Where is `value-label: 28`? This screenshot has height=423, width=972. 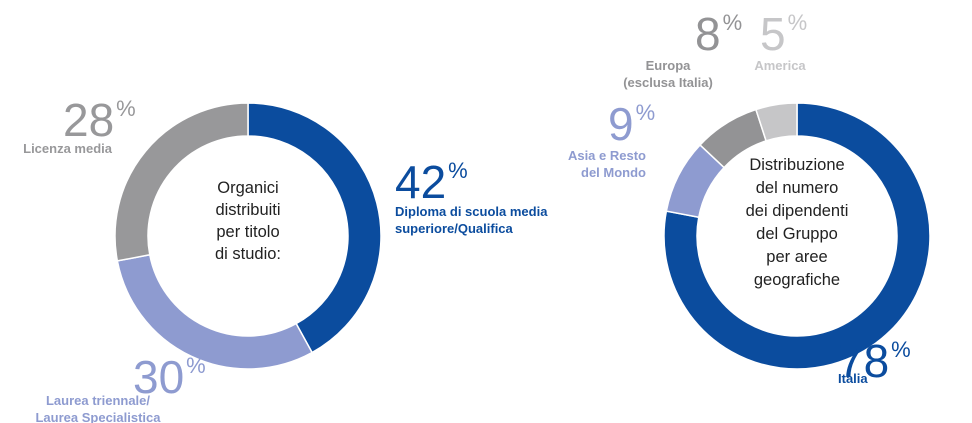
value-label: 28 is located at coordinates (88, 120).